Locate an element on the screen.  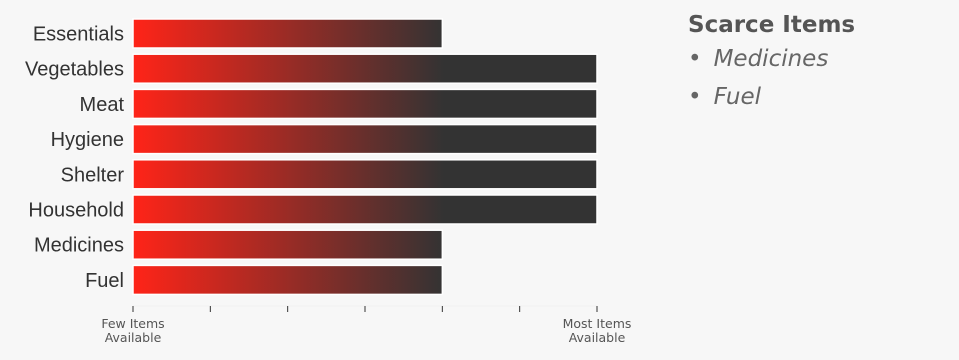
category-label-household: Household is located at coordinates (76, 211).